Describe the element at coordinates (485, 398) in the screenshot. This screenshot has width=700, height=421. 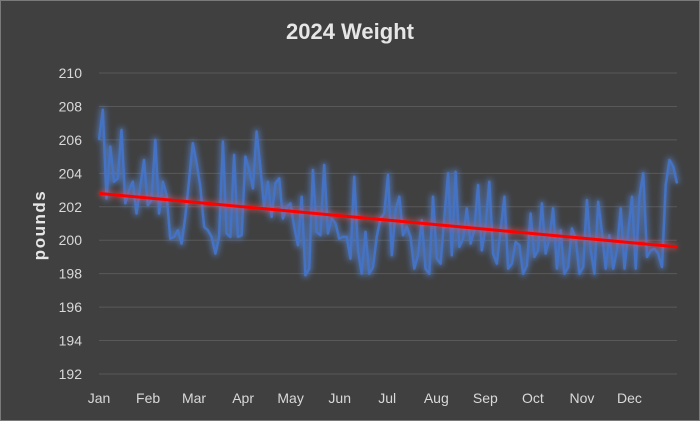
I see `x-tick-label: Sep` at that location.